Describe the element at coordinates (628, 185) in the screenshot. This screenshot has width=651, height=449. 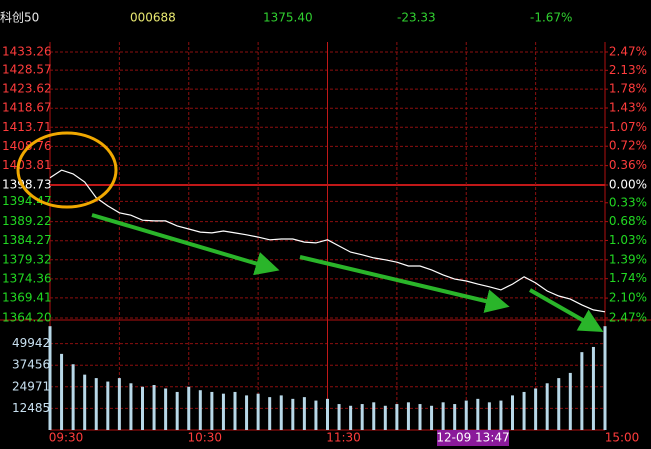
I see `y2-tick-label: 0.00%` at that location.